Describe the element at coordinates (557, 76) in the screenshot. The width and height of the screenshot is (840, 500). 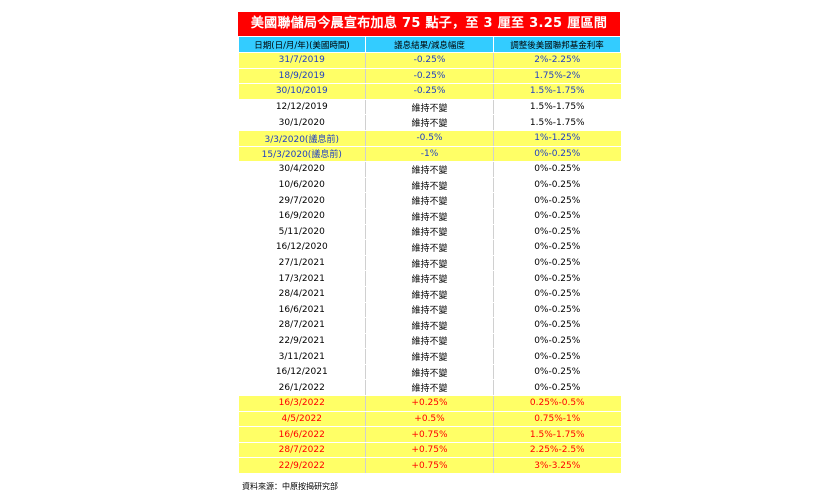
I see `row-rate: 1.75%-2%` at that location.